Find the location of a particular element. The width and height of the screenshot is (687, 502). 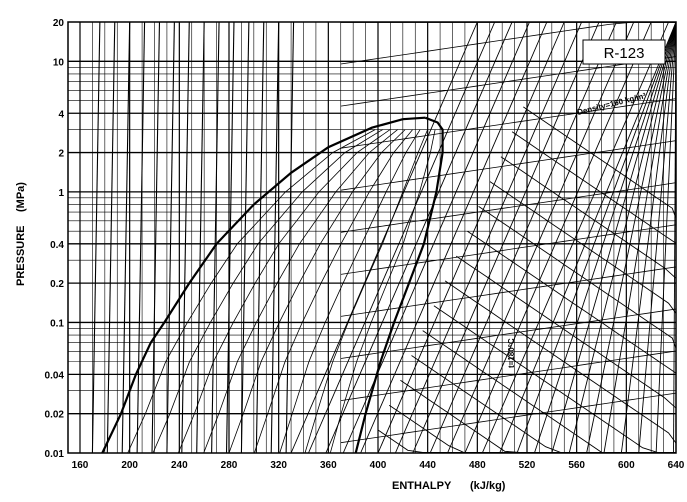

temperature-annotation: t=180°C is located at coordinates (511, 353).